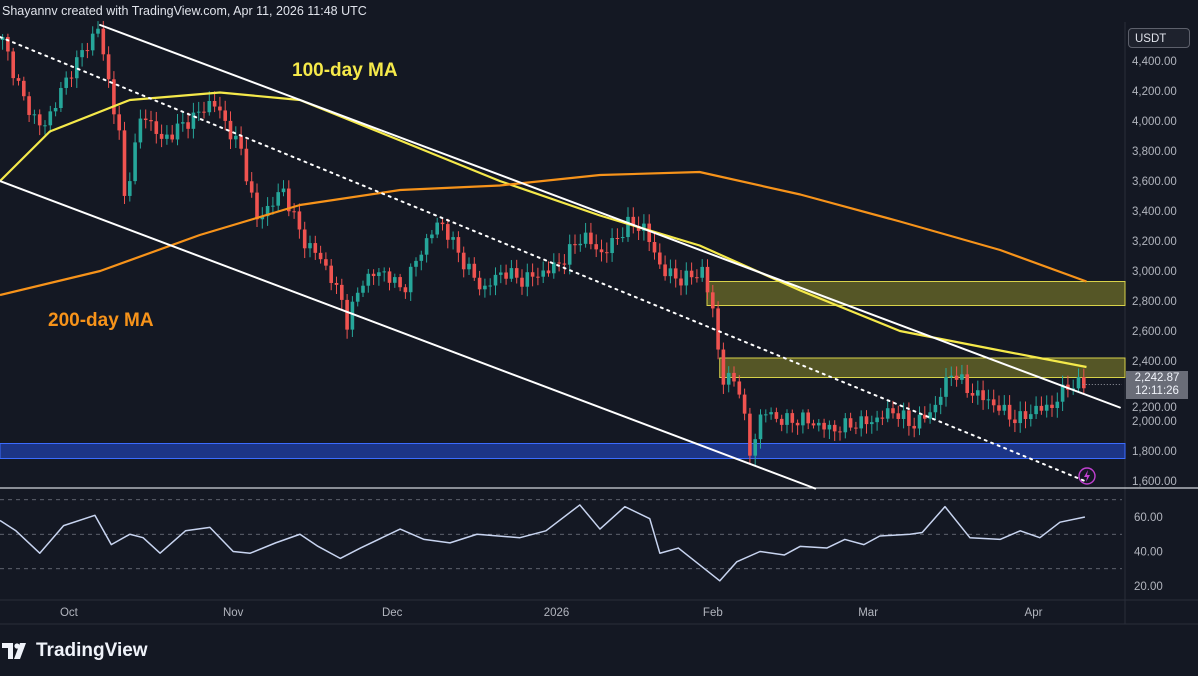 The height and width of the screenshot is (676, 1198). What do you see at coordinates (1154, 332) in the screenshot?
I see `price-tick-label: 2,600.00` at bounding box center [1154, 332].